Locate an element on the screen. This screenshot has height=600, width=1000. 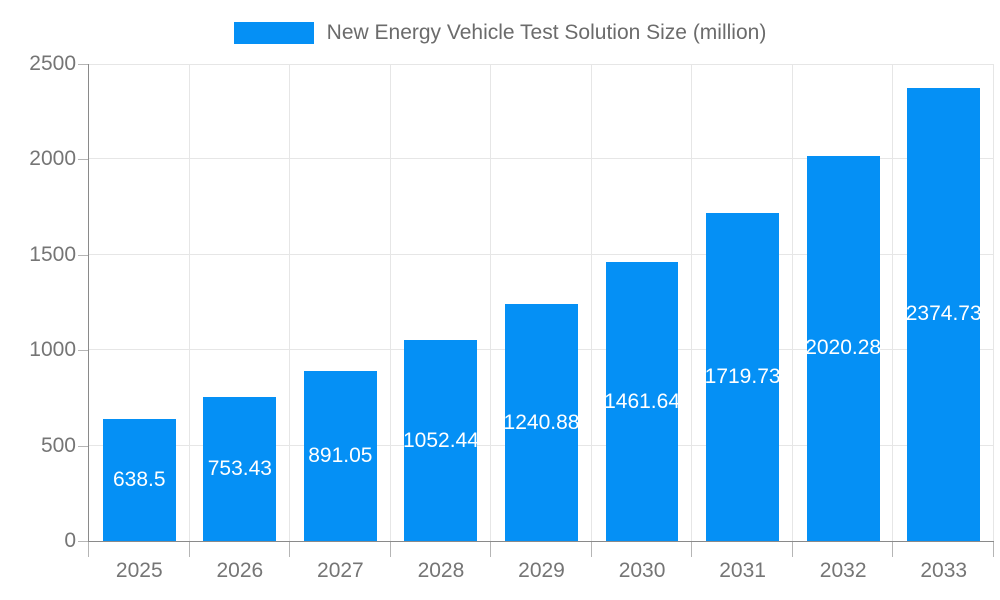
bar-value-label: 1052.44 is located at coordinates (440, 440).